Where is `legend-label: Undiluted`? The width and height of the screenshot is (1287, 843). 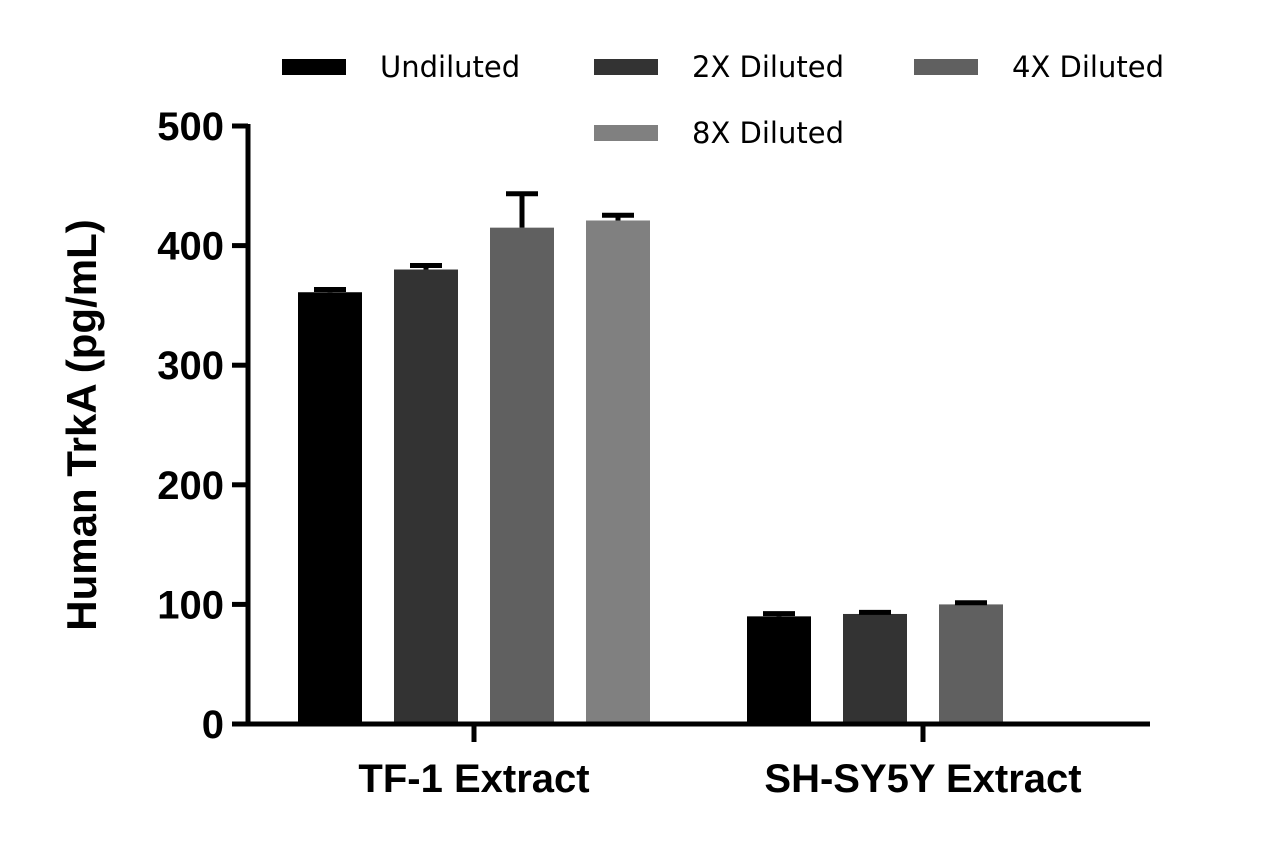 legend-label: Undiluted is located at coordinates (450, 67).